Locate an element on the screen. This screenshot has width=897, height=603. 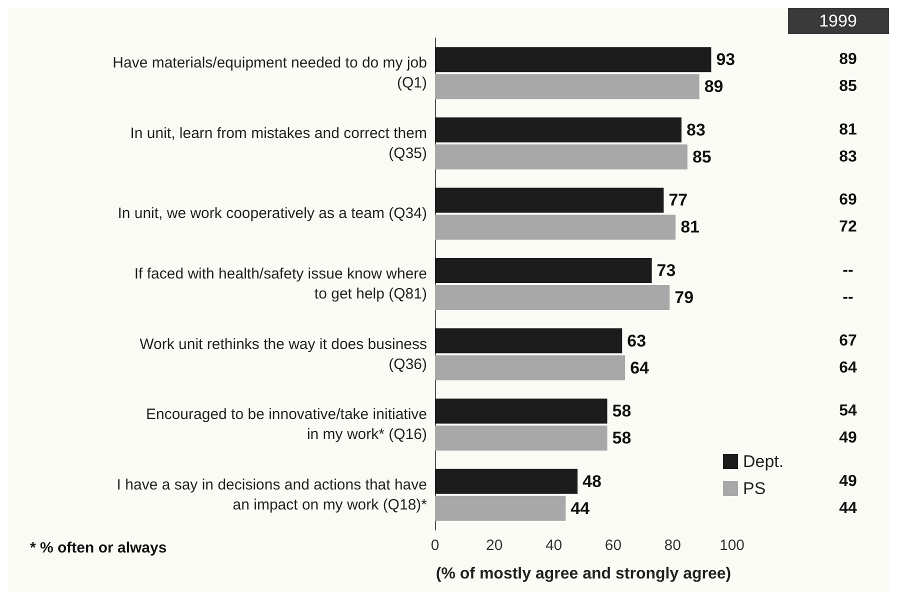
data-label: 85 is located at coordinates (702, 156).